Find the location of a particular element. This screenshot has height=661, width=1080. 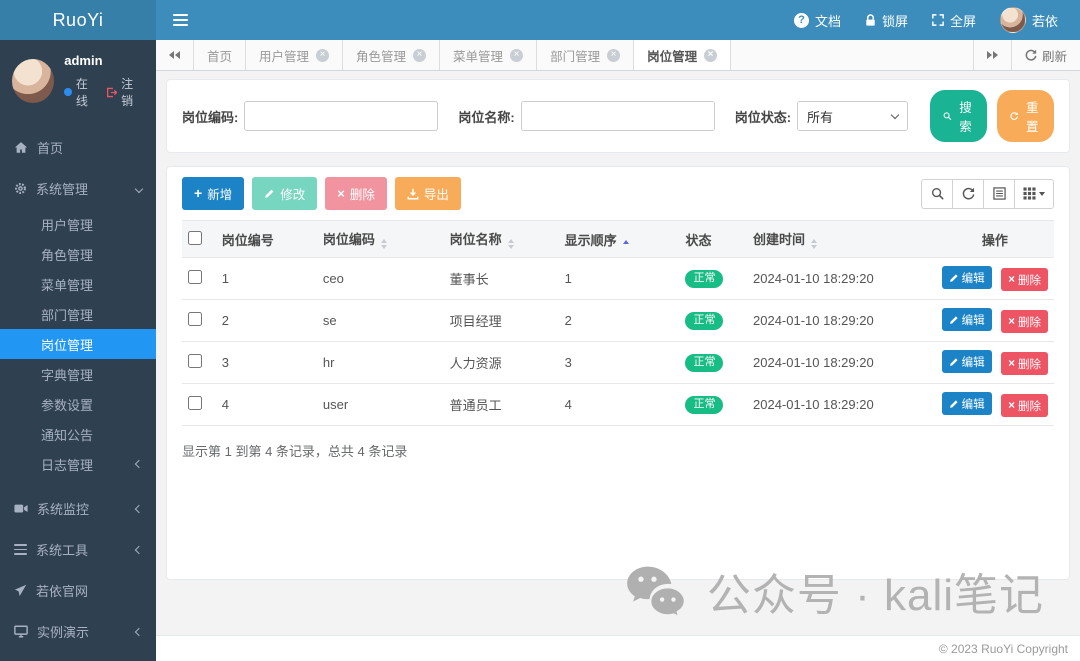

tab-dept-mgmt: 部门管理 is located at coordinates (586, 55).